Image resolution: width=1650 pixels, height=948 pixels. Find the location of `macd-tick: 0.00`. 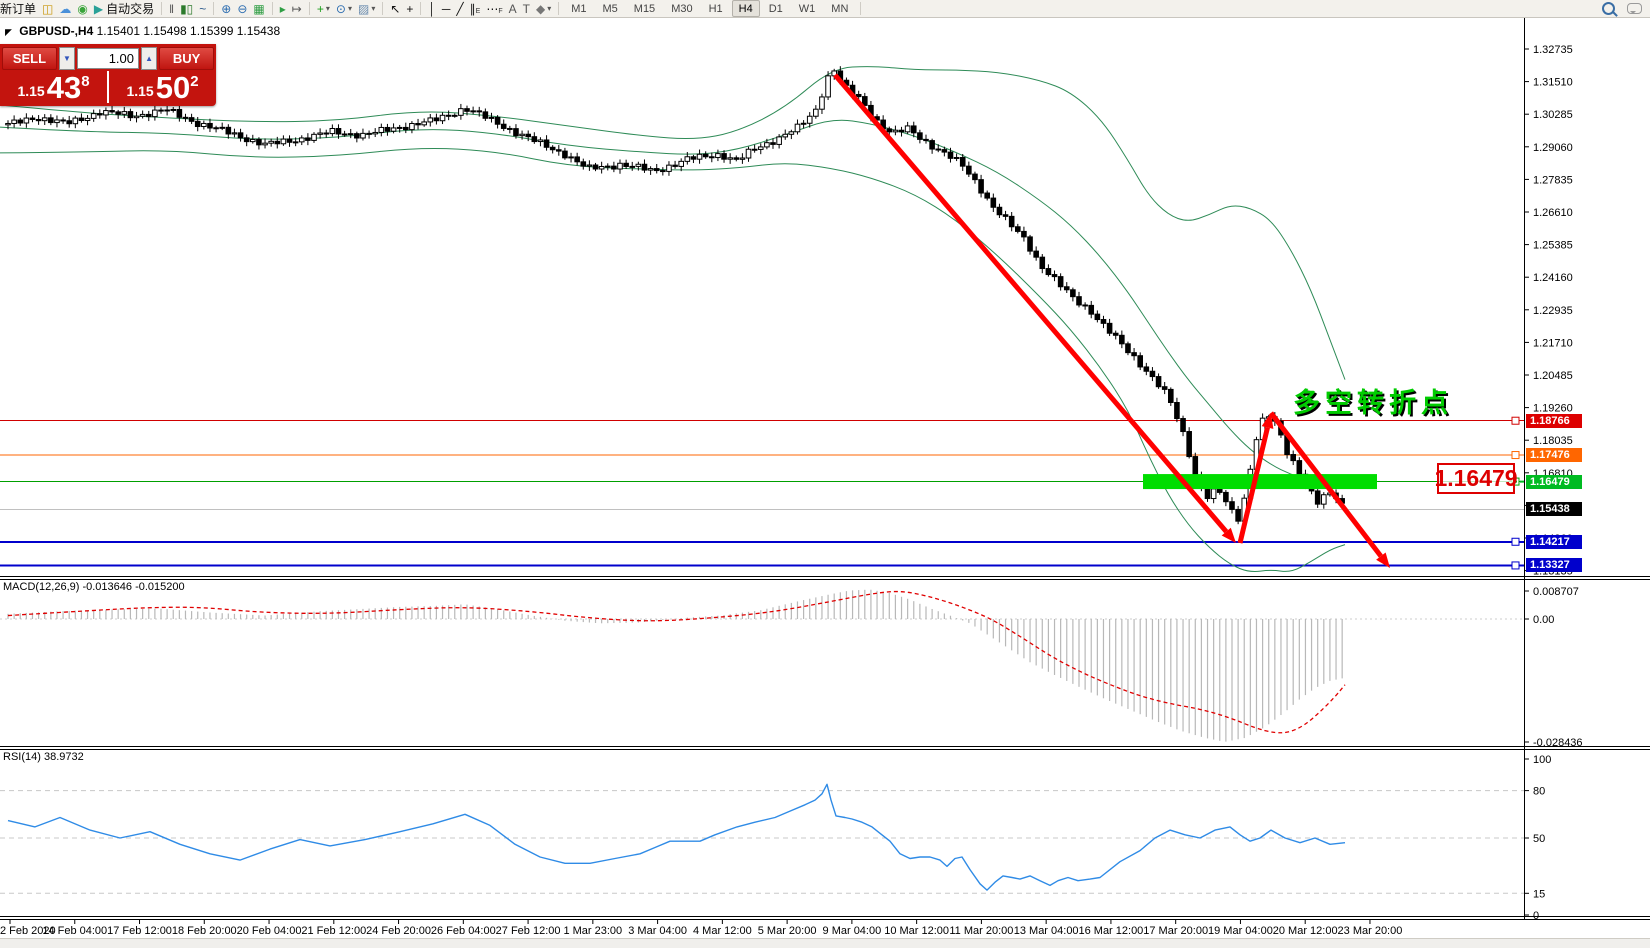

macd-tick: 0.00 is located at coordinates (1543, 620).